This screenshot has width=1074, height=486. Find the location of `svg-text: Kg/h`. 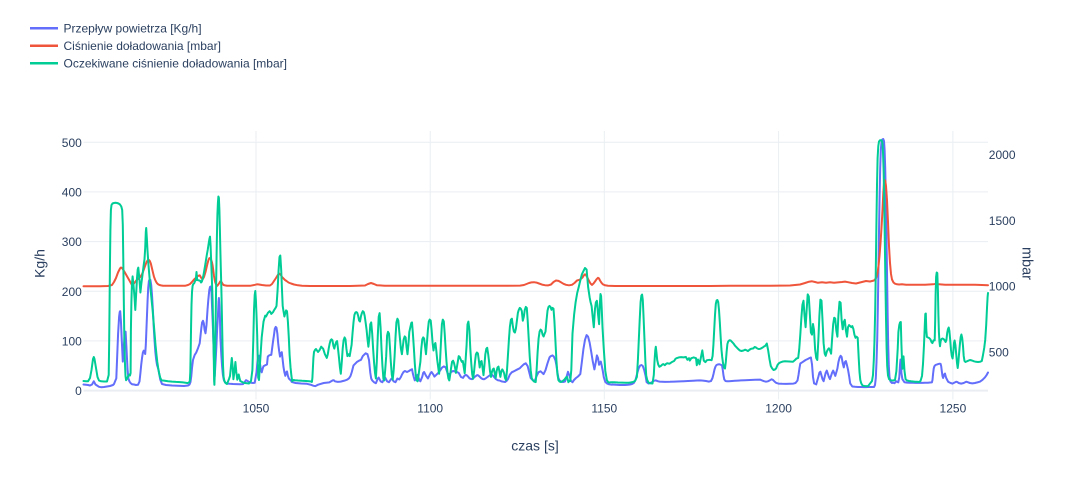

svg-text: Kg/h is located at coordinates (40, 263).